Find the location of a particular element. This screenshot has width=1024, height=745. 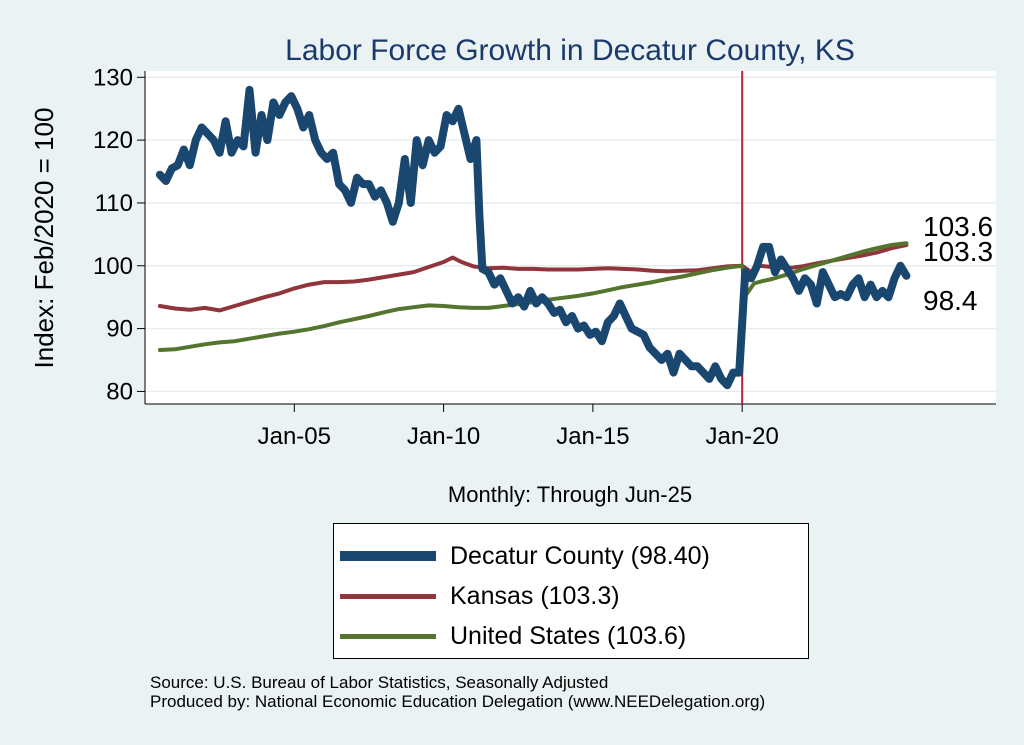

x-tick-label-Jan-20: Jan-20 is located at coordinates (741, 436).